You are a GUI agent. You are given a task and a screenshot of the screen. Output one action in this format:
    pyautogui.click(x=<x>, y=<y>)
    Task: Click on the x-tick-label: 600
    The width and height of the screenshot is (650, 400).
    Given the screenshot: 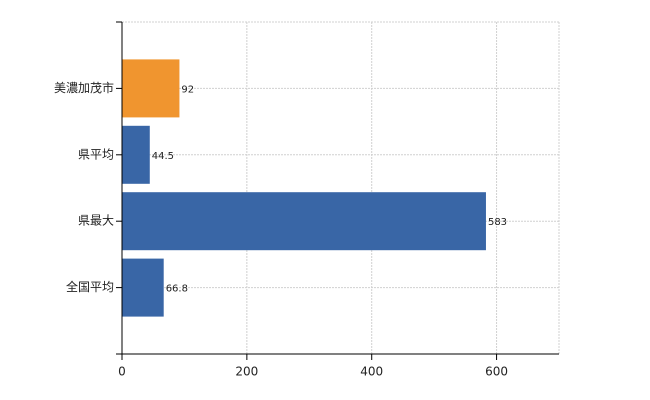 What is the action you would take?
    pyautogui.click(x=496, y=372)
    